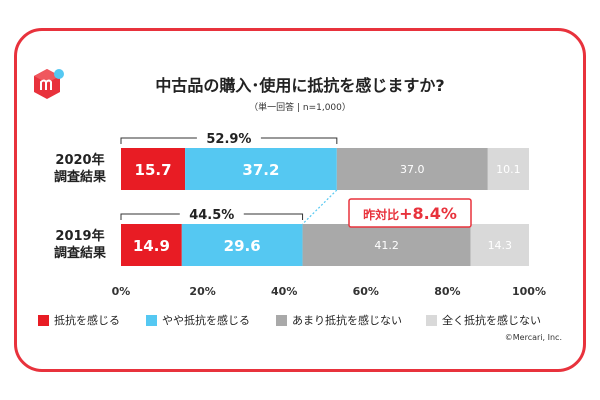 The width and height of the screenshot is (600, 400). I want to click on x-tick-label: 60%, so click(366, 291).